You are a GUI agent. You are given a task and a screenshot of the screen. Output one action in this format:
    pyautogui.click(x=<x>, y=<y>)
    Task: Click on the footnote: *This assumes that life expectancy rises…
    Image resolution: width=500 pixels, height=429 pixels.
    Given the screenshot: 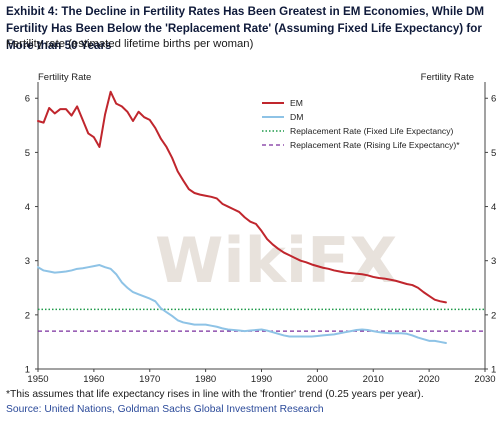 What is the action you would take?
    pyautogui.click(x=215, y=394)
    